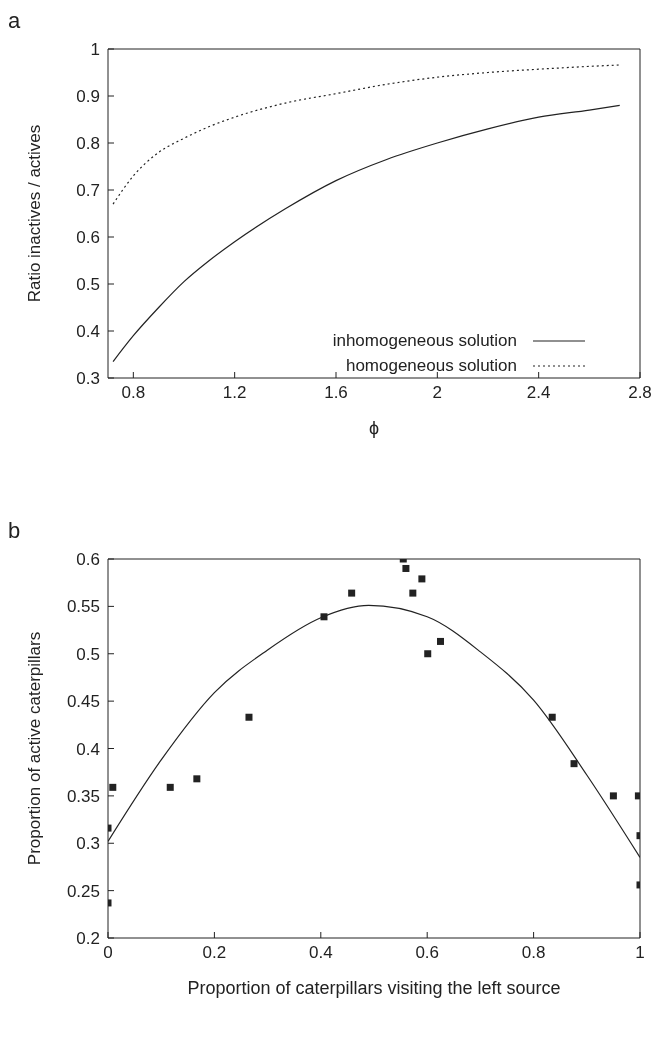 The image size is (671, 1038). What do you see at coordinates (366, 134) in the screenshot?
I see `line-series` at bounding box center [366, 134].